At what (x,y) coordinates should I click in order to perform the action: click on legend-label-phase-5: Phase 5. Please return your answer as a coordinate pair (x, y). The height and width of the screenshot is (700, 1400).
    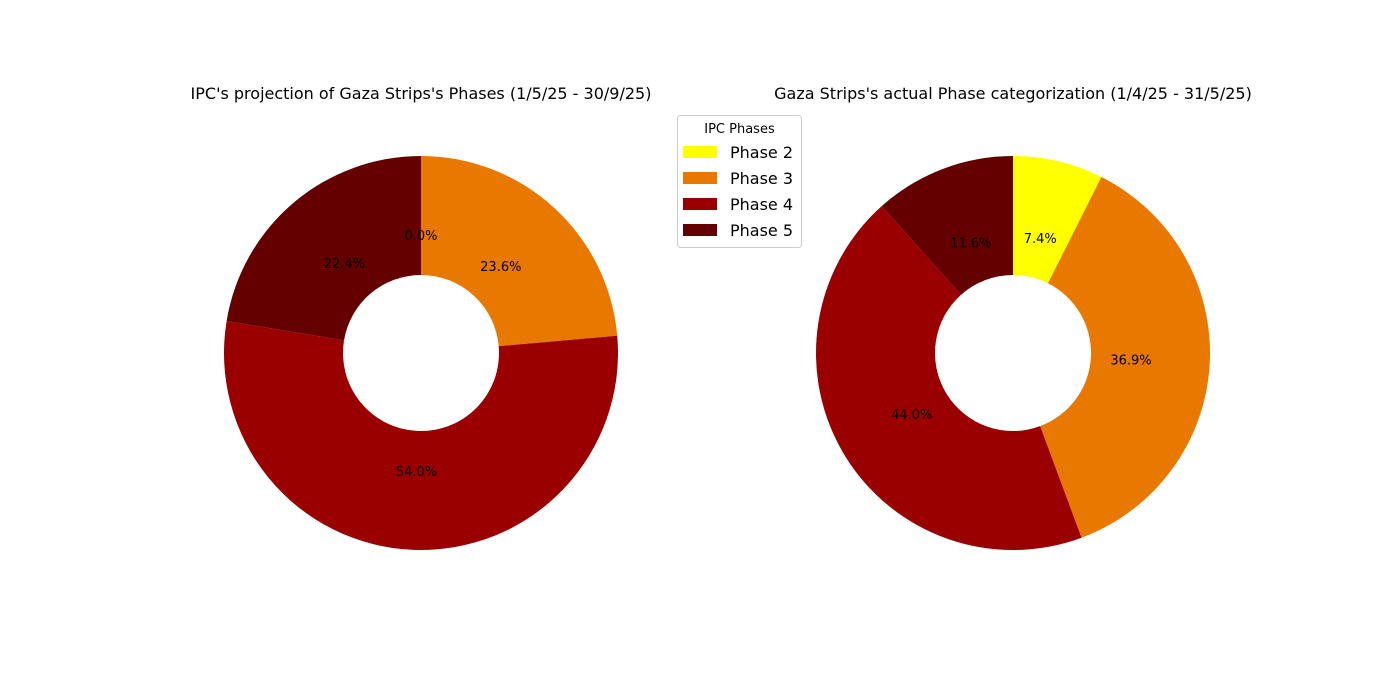
    Looking at the image, I should click on (761, 230).